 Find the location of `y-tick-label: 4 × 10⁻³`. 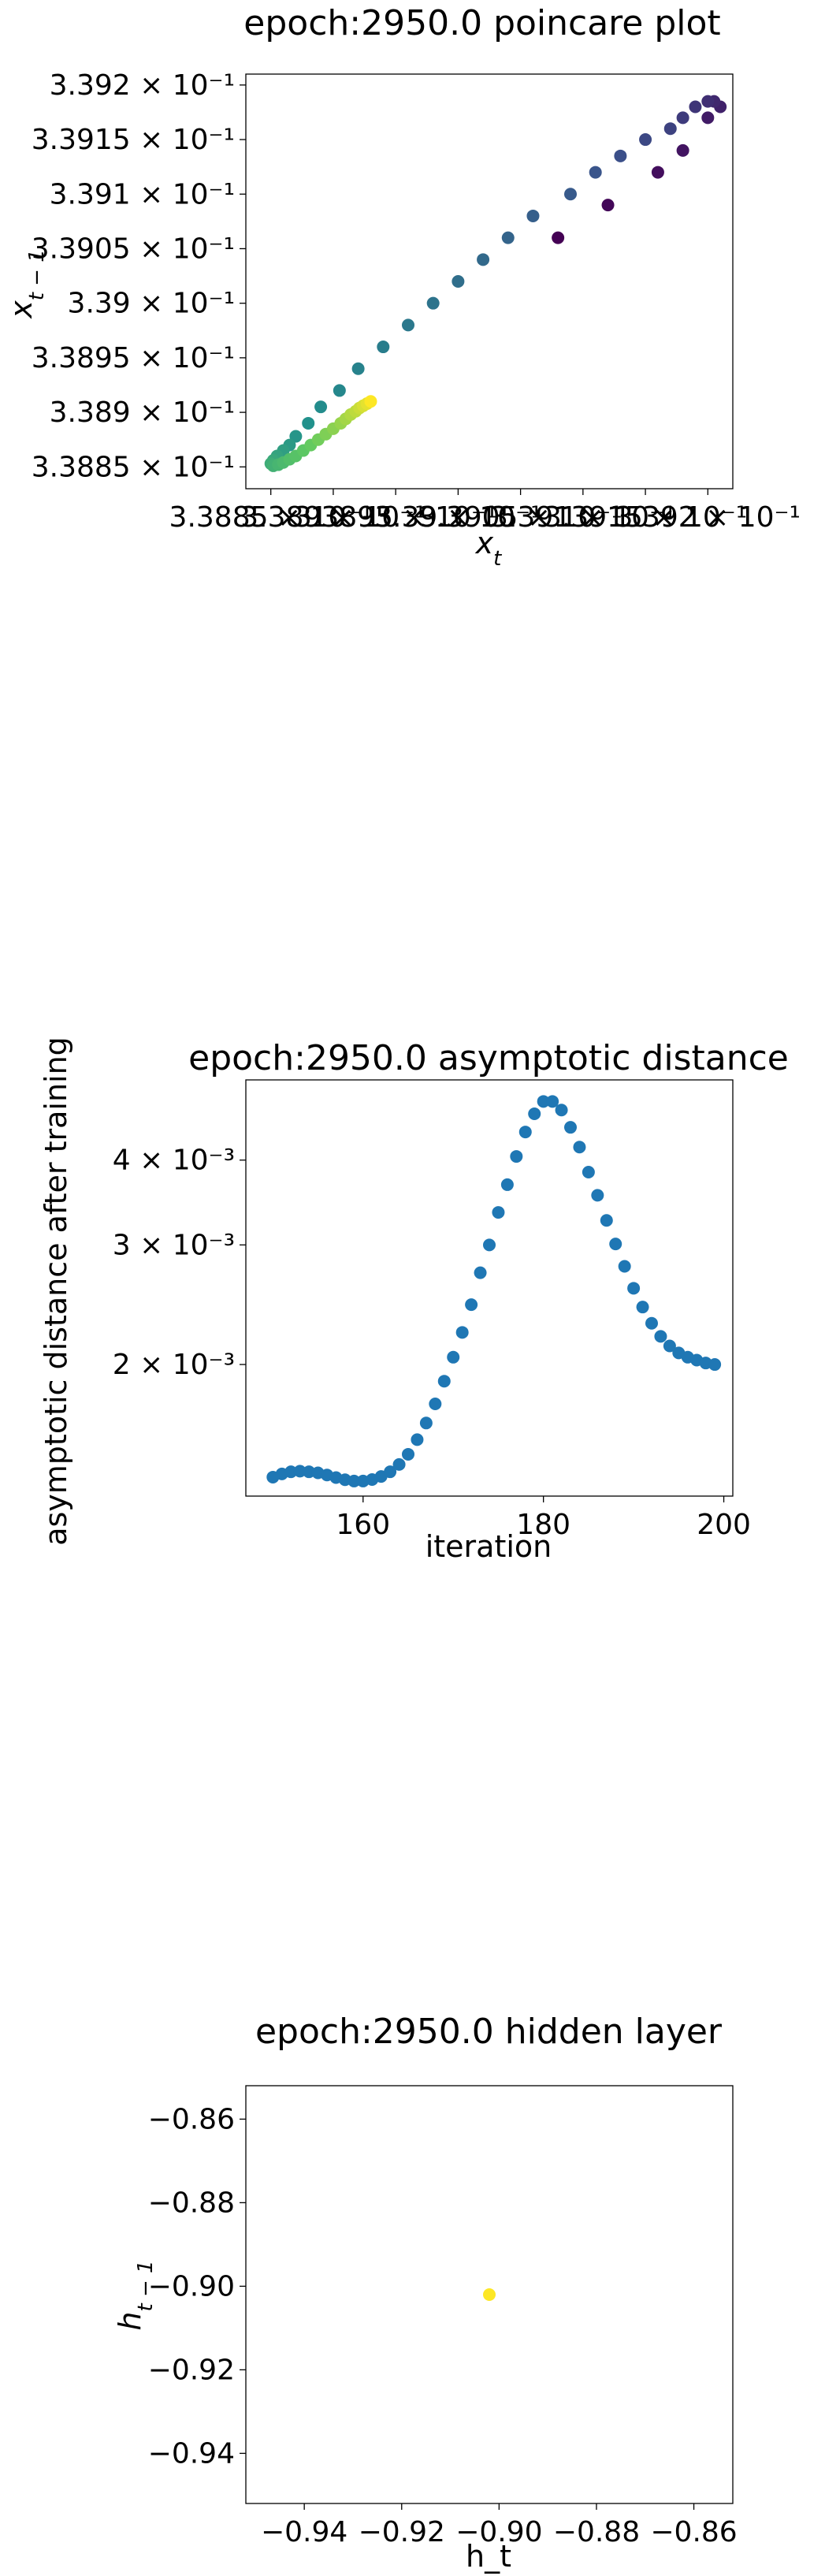

y-tick-label: 4 × 10⁻³ is located at coordinates (174, 1161).